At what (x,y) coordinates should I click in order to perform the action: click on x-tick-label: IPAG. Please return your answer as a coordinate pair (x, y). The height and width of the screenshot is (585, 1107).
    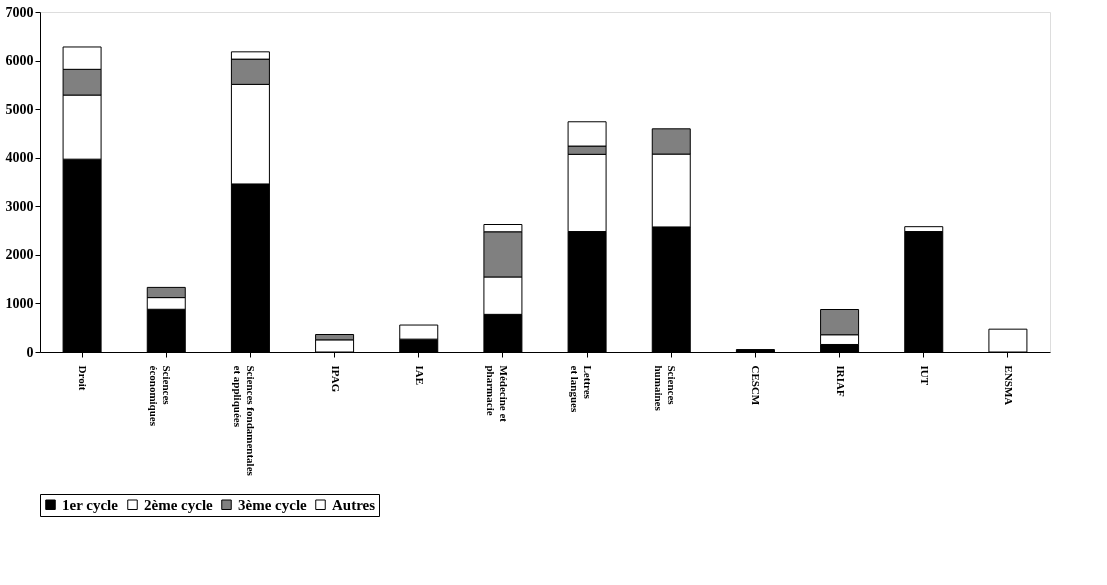
    Looking at the image, I should click on (335, 379).